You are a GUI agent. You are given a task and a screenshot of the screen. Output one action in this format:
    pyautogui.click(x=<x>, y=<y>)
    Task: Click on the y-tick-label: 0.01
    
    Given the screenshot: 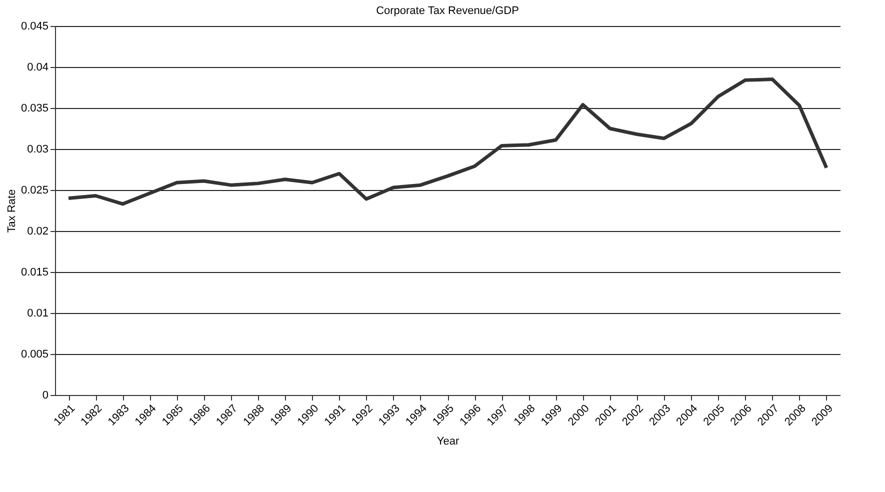 What is the action you would take?
    pyautogui.click(x=37, y=314)
    